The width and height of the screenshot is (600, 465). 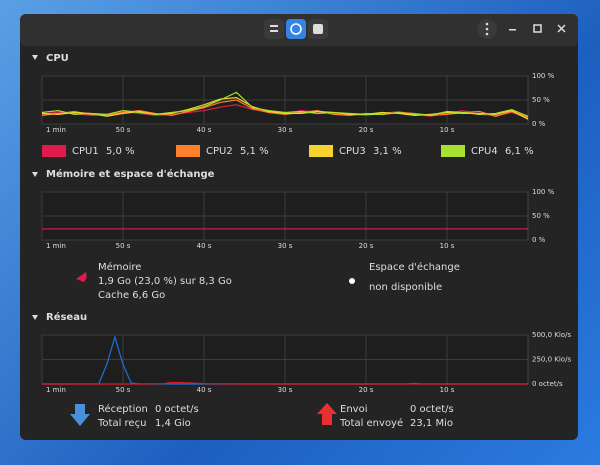 I want to click on send-rate: 0 octet/s, so click(x=432, y=409).